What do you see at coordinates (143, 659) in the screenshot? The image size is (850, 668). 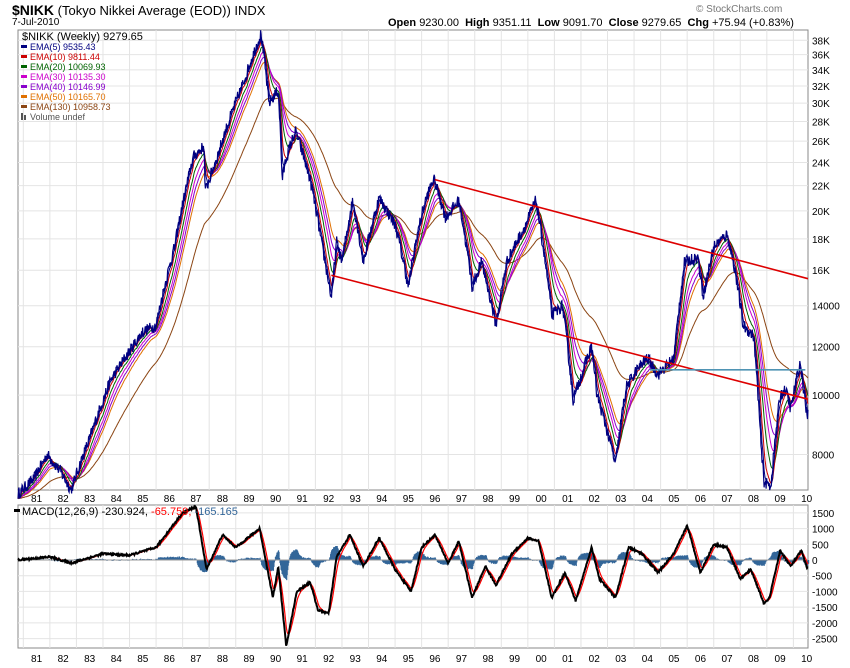 I see `macd-x-tick-label: 85` at bounding box center [143, 659].